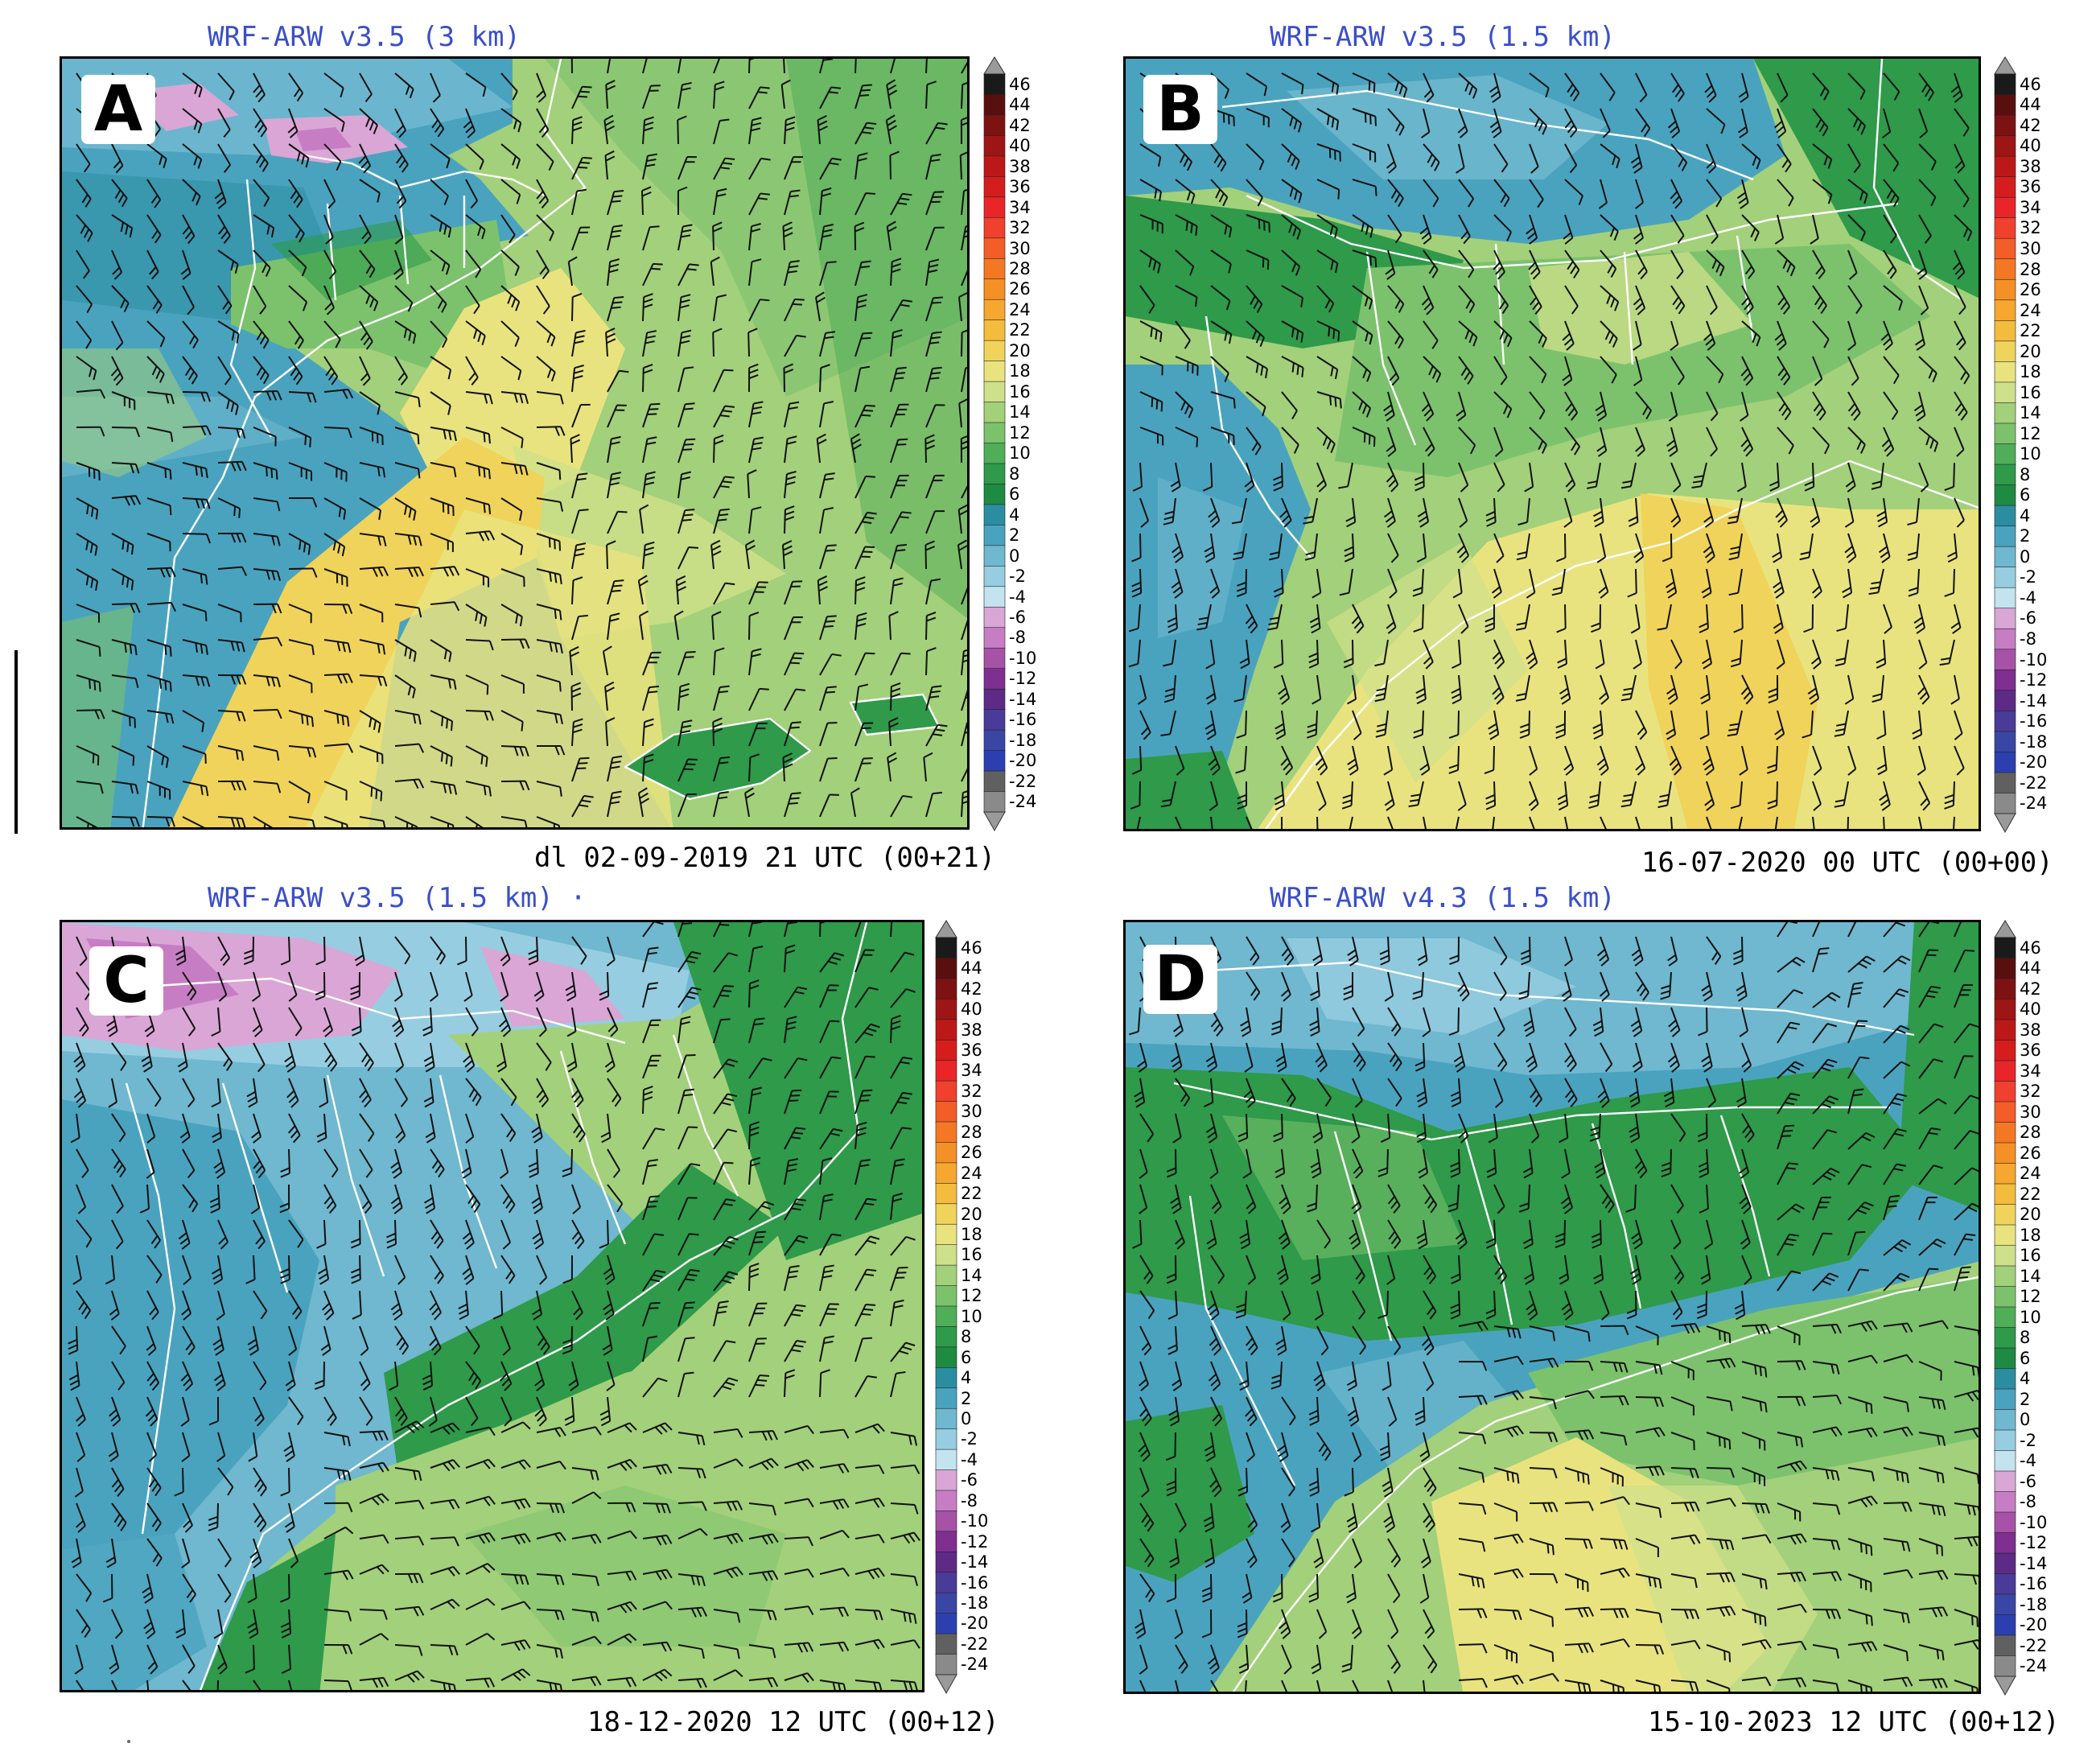 The height and width of the screenshot is (1764, 2096). I want to click on panel-caption: dl 02-09-2019 21 UTC (00+21), so click(765, 858).